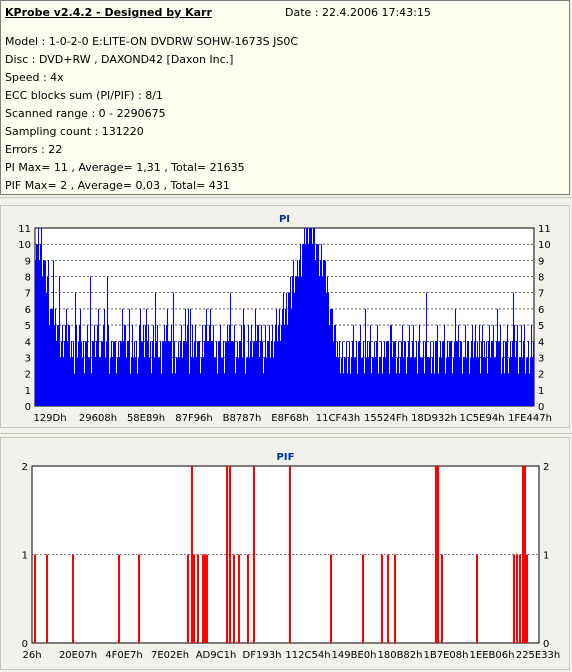 This screenshot has height=672, width=572. What do you see at coordinates (78, 655) in the screenshot?
I see `x-tick-label: 20E07h` at bounding box center [78, 655].